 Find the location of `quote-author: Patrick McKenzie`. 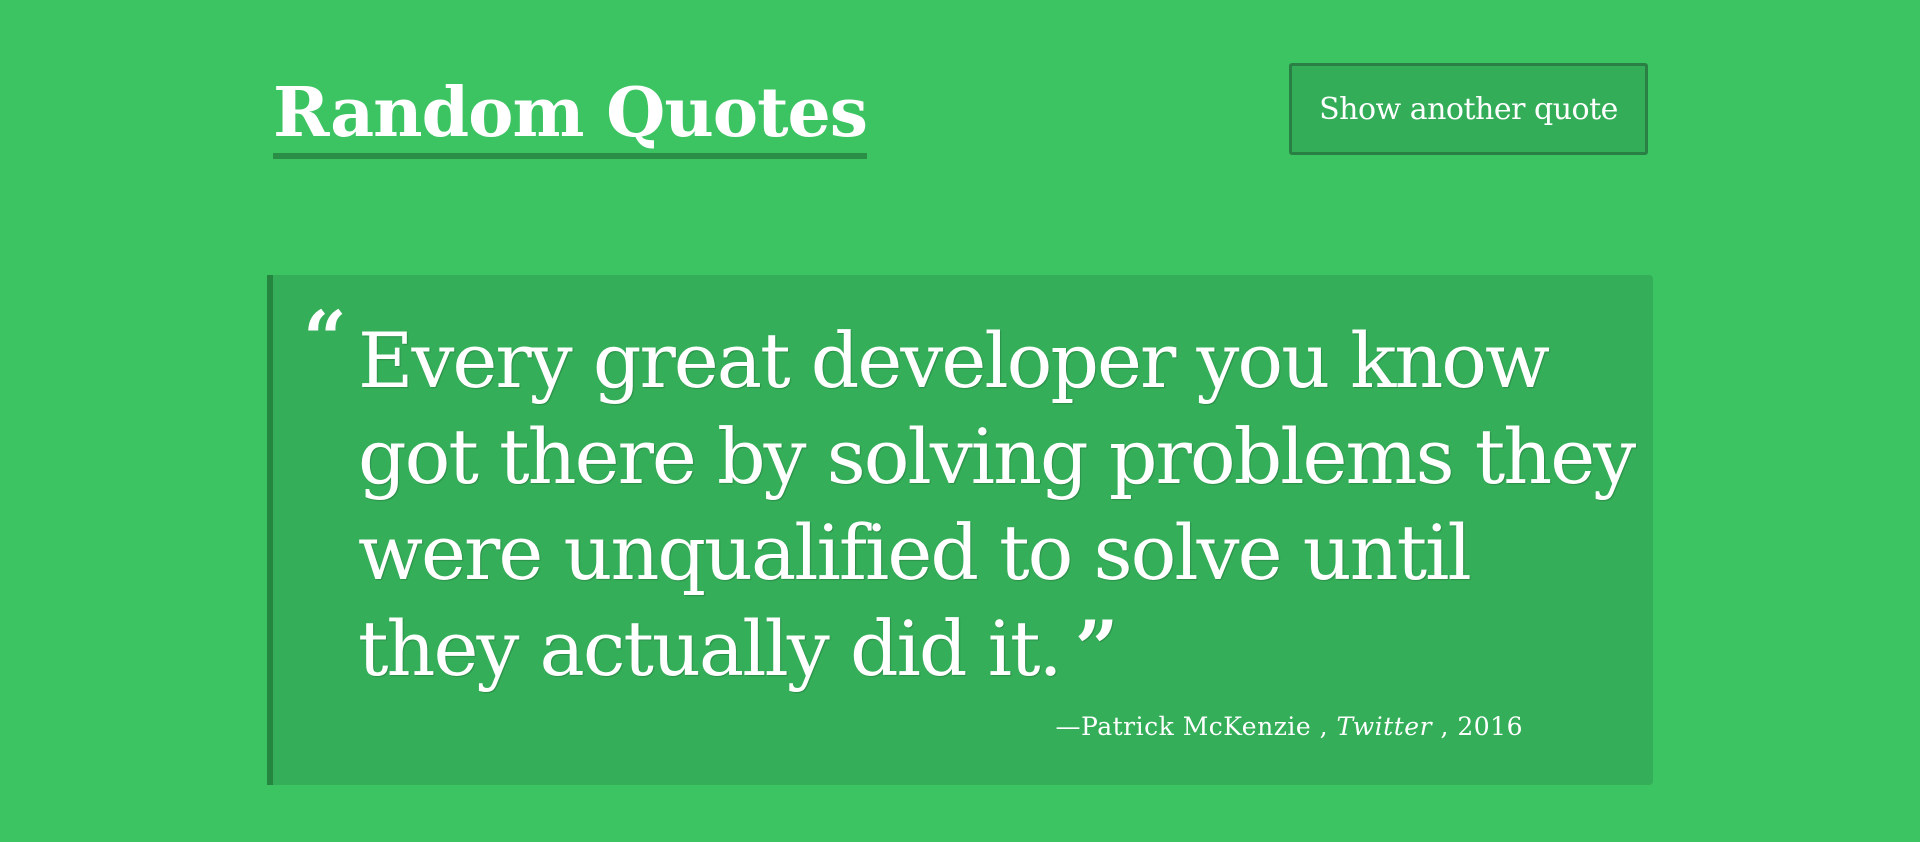

quote-author: Patrick McKenzie is located at coordinates (1196, 726).